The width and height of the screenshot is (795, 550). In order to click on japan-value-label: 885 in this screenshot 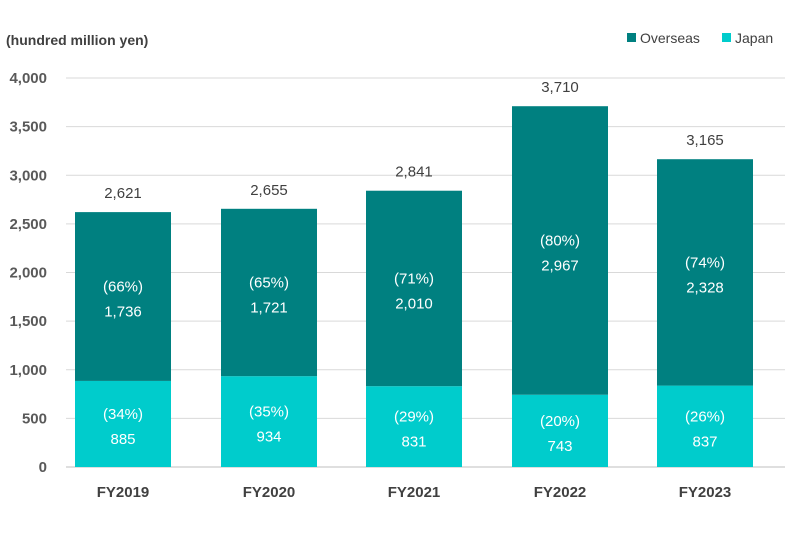, I will do `click(122, 439)`.